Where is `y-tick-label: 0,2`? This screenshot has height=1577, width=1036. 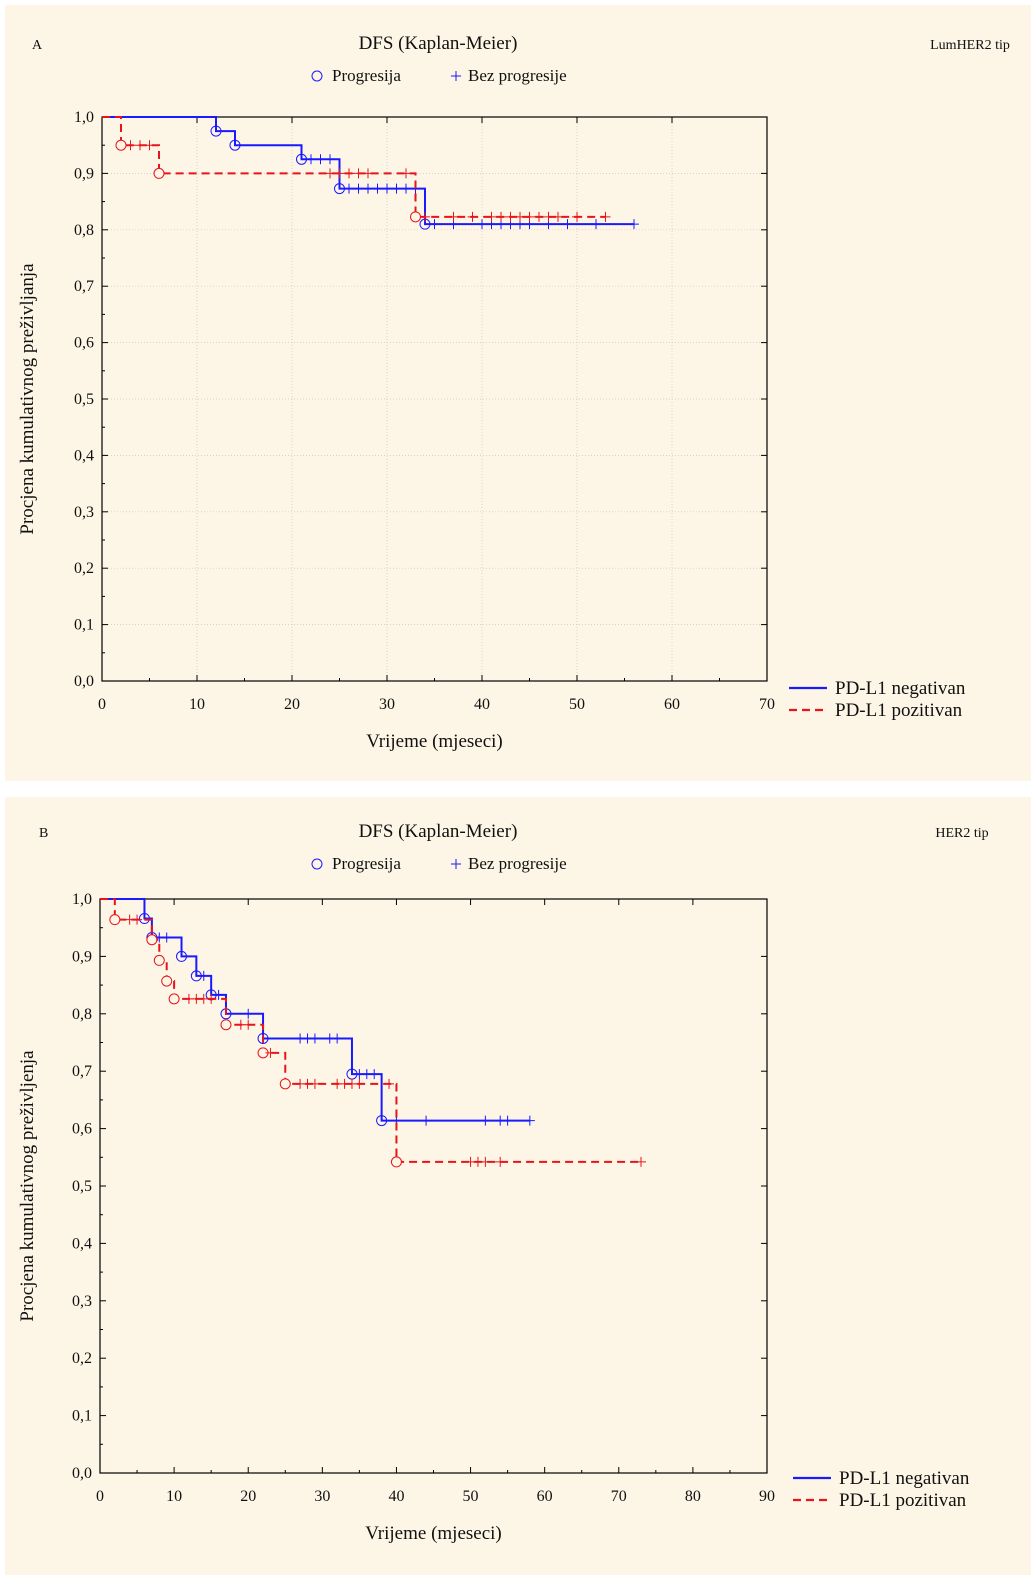
y-tick-label: 0,2 is located at coordinates (82, 1358).